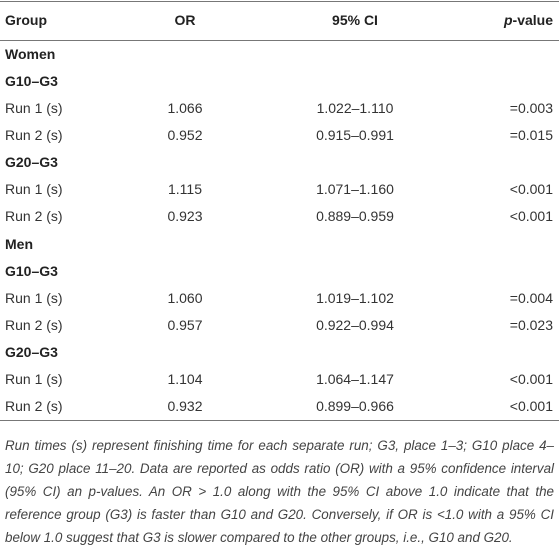 The width and height of the screenshot is (559, 549). What do you see at coordinates (355, 20) in the screenshot?
I see `header-cell: 95% CI` at bounding box center [355, 20].